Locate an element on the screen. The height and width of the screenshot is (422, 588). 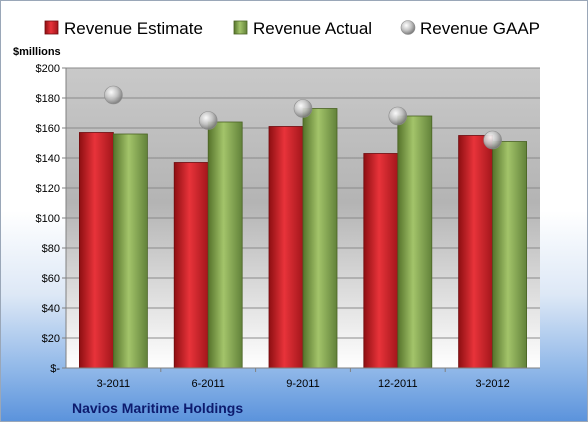
legend-label: Revenue Estimate is located at coordinates (133, 28).